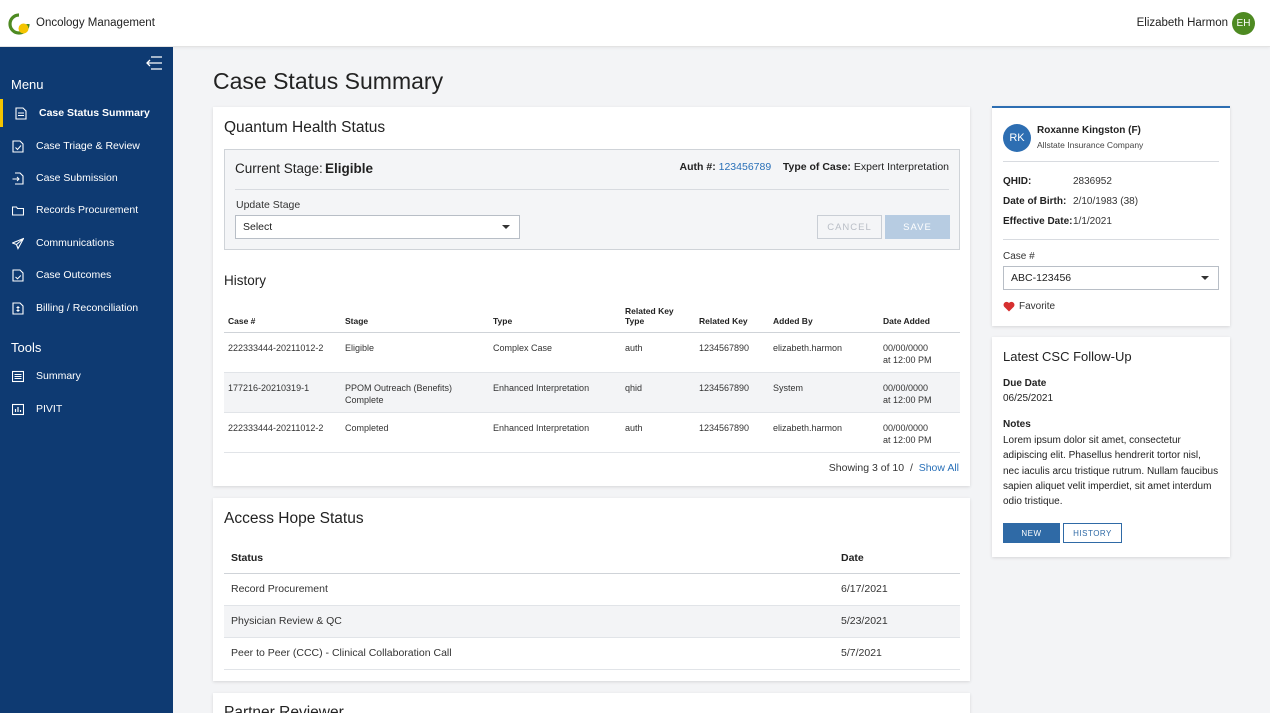 This screenshot has width=1270, height=713. I want to click on app-logo-icon, so click(19, 24).